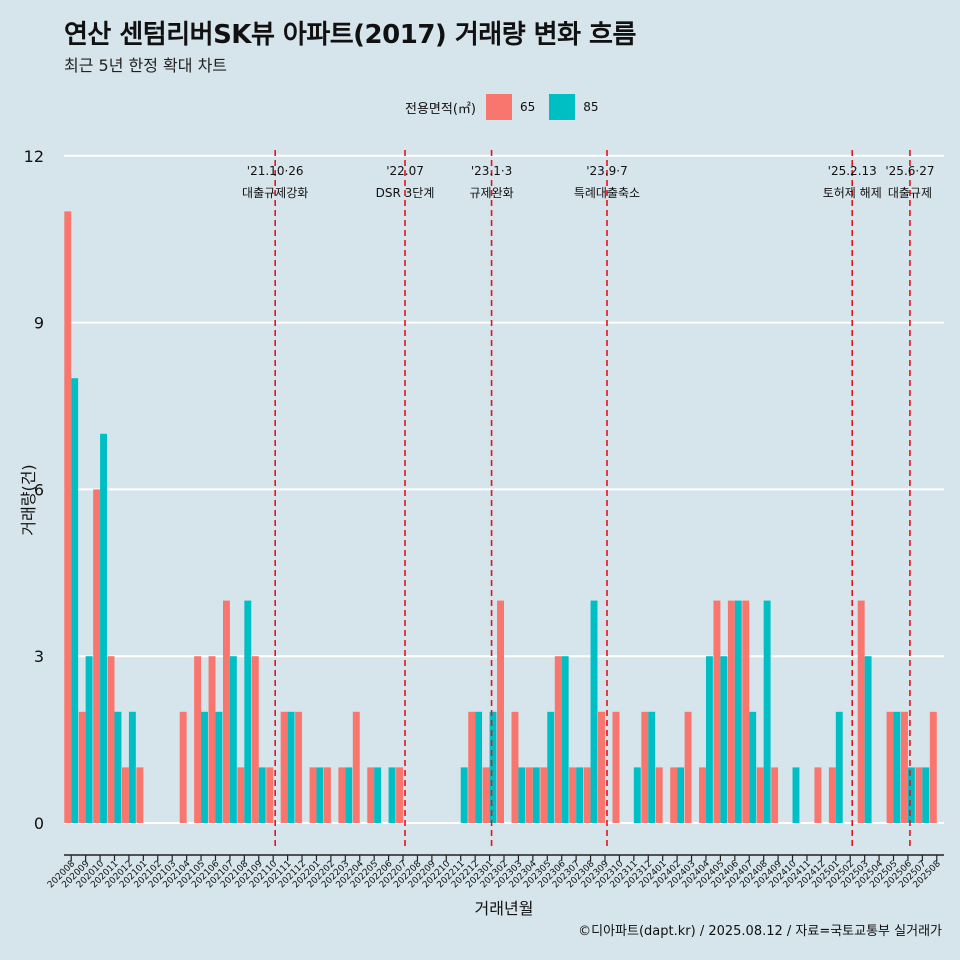 The width and height of the screenshot is (960, 960). Describe the element at coordinates (606, 171) in the screenshot. I see `event-date-202309: '23.9·7` at that location.